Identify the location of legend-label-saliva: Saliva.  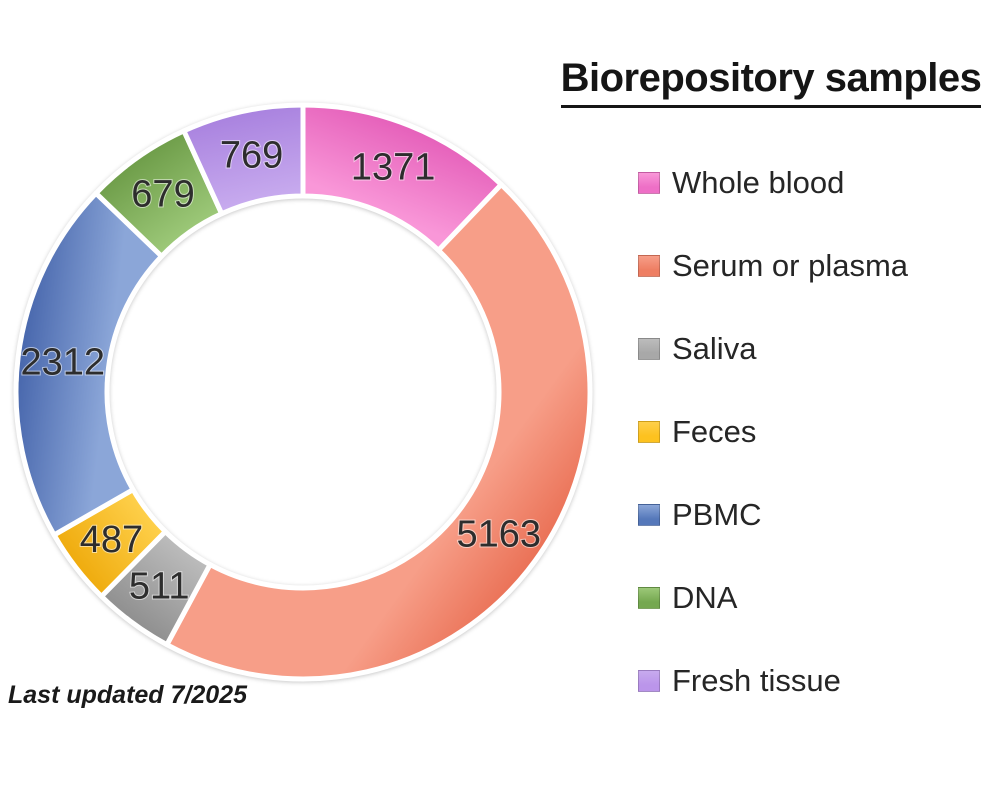
(714, 348).